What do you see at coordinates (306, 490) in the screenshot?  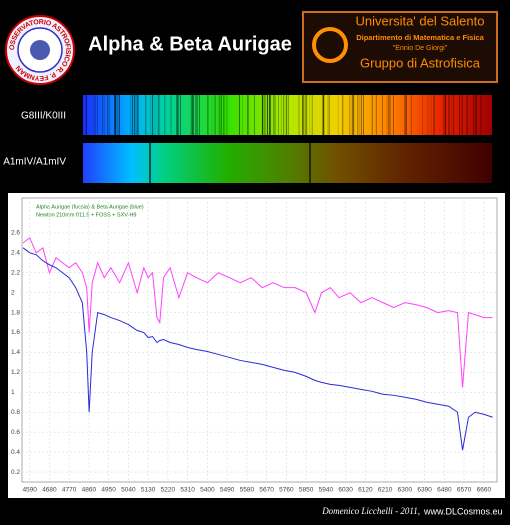 I see `x-tick-label: 5850` at bounding box center [306, 490].